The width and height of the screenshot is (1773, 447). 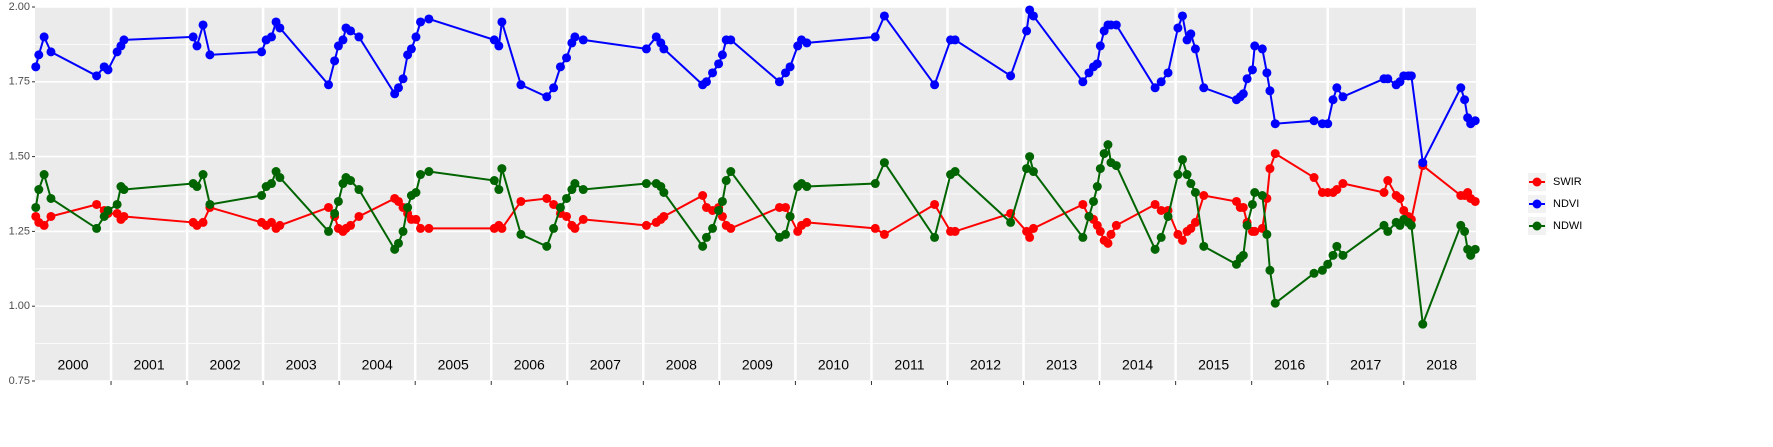 I want to click on year-label: 2009, so click(x=757, y=365).